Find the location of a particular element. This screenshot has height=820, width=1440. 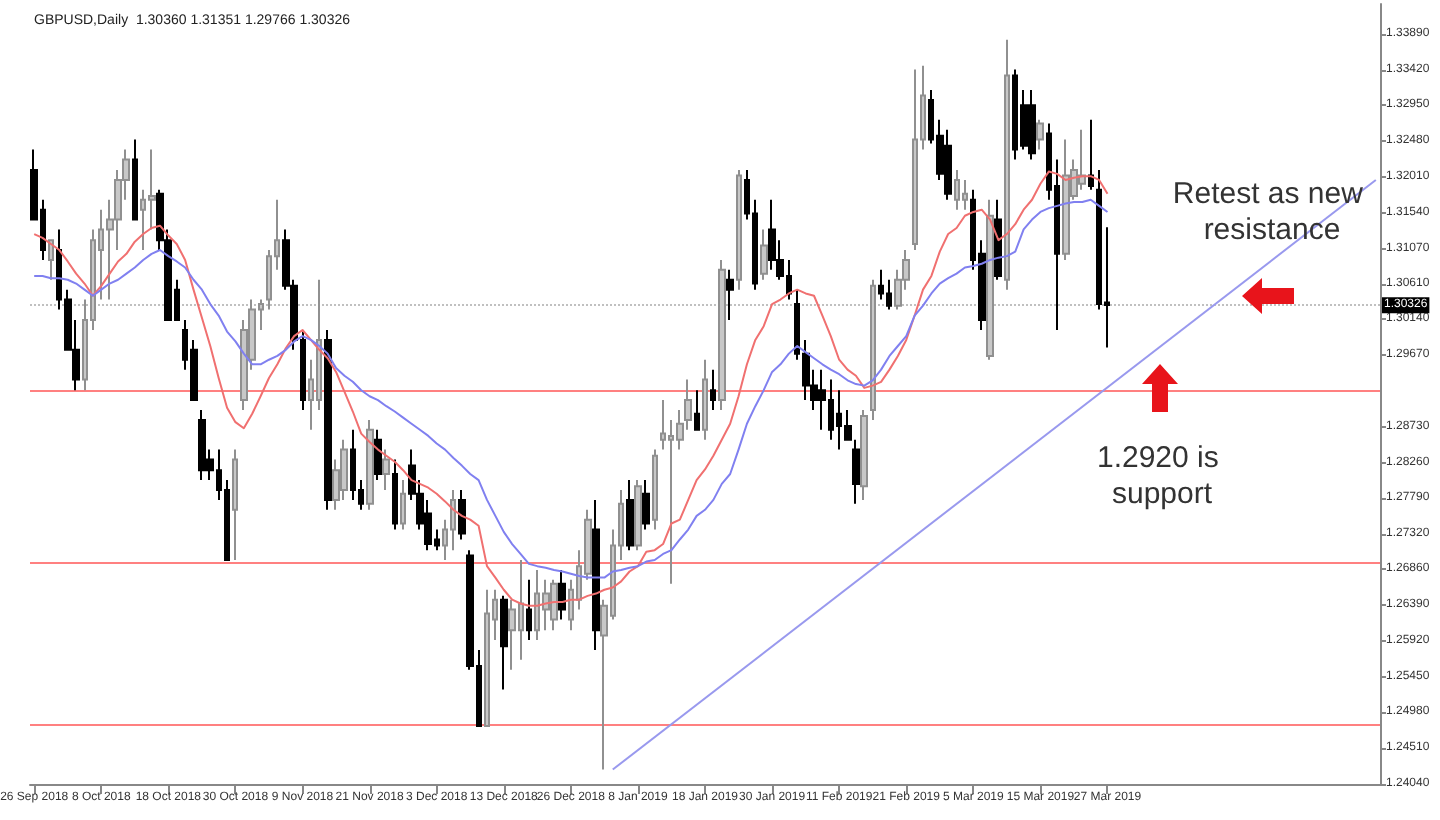

annotation: 1.2920 is support is located at coordinates (1162, 476).